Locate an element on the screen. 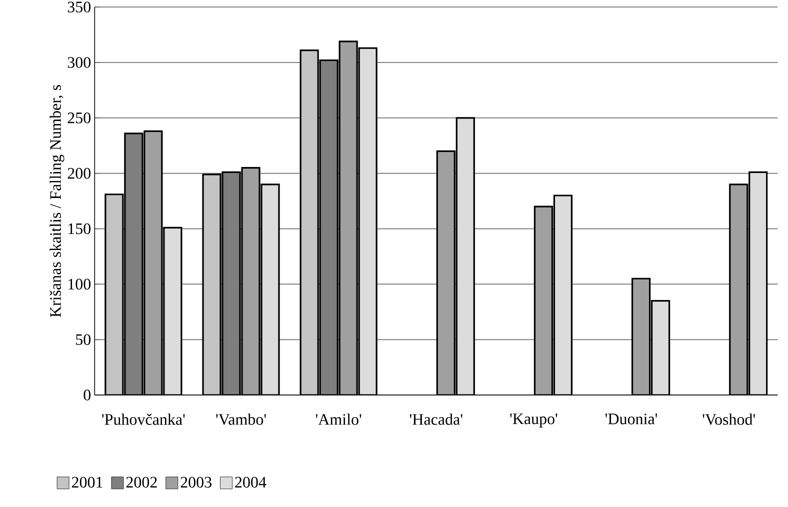 The width and height of the screenshot is (788, 507). y-tick-label: 100 is located at coordinates (79, 284).